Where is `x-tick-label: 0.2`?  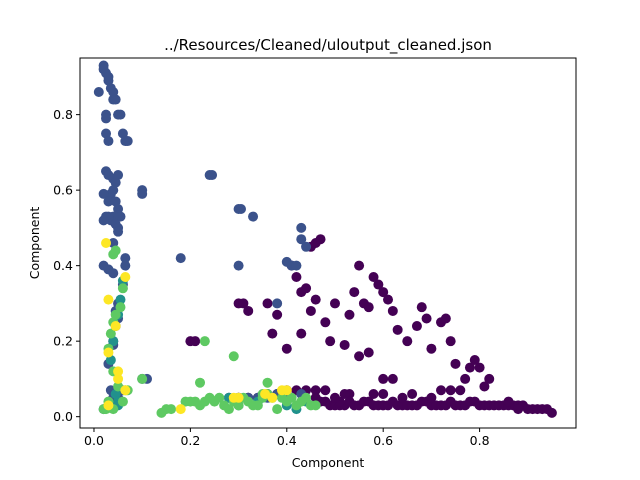 x-tick-label: 0.2 is located at coordinates (190, 440).